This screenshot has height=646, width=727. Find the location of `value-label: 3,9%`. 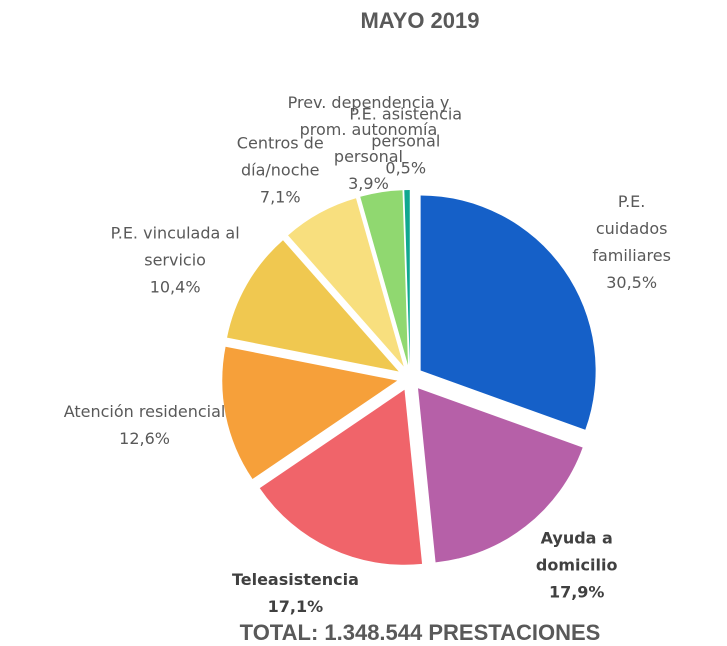

value-label: 3,9% is located at coordinates (368, 184).